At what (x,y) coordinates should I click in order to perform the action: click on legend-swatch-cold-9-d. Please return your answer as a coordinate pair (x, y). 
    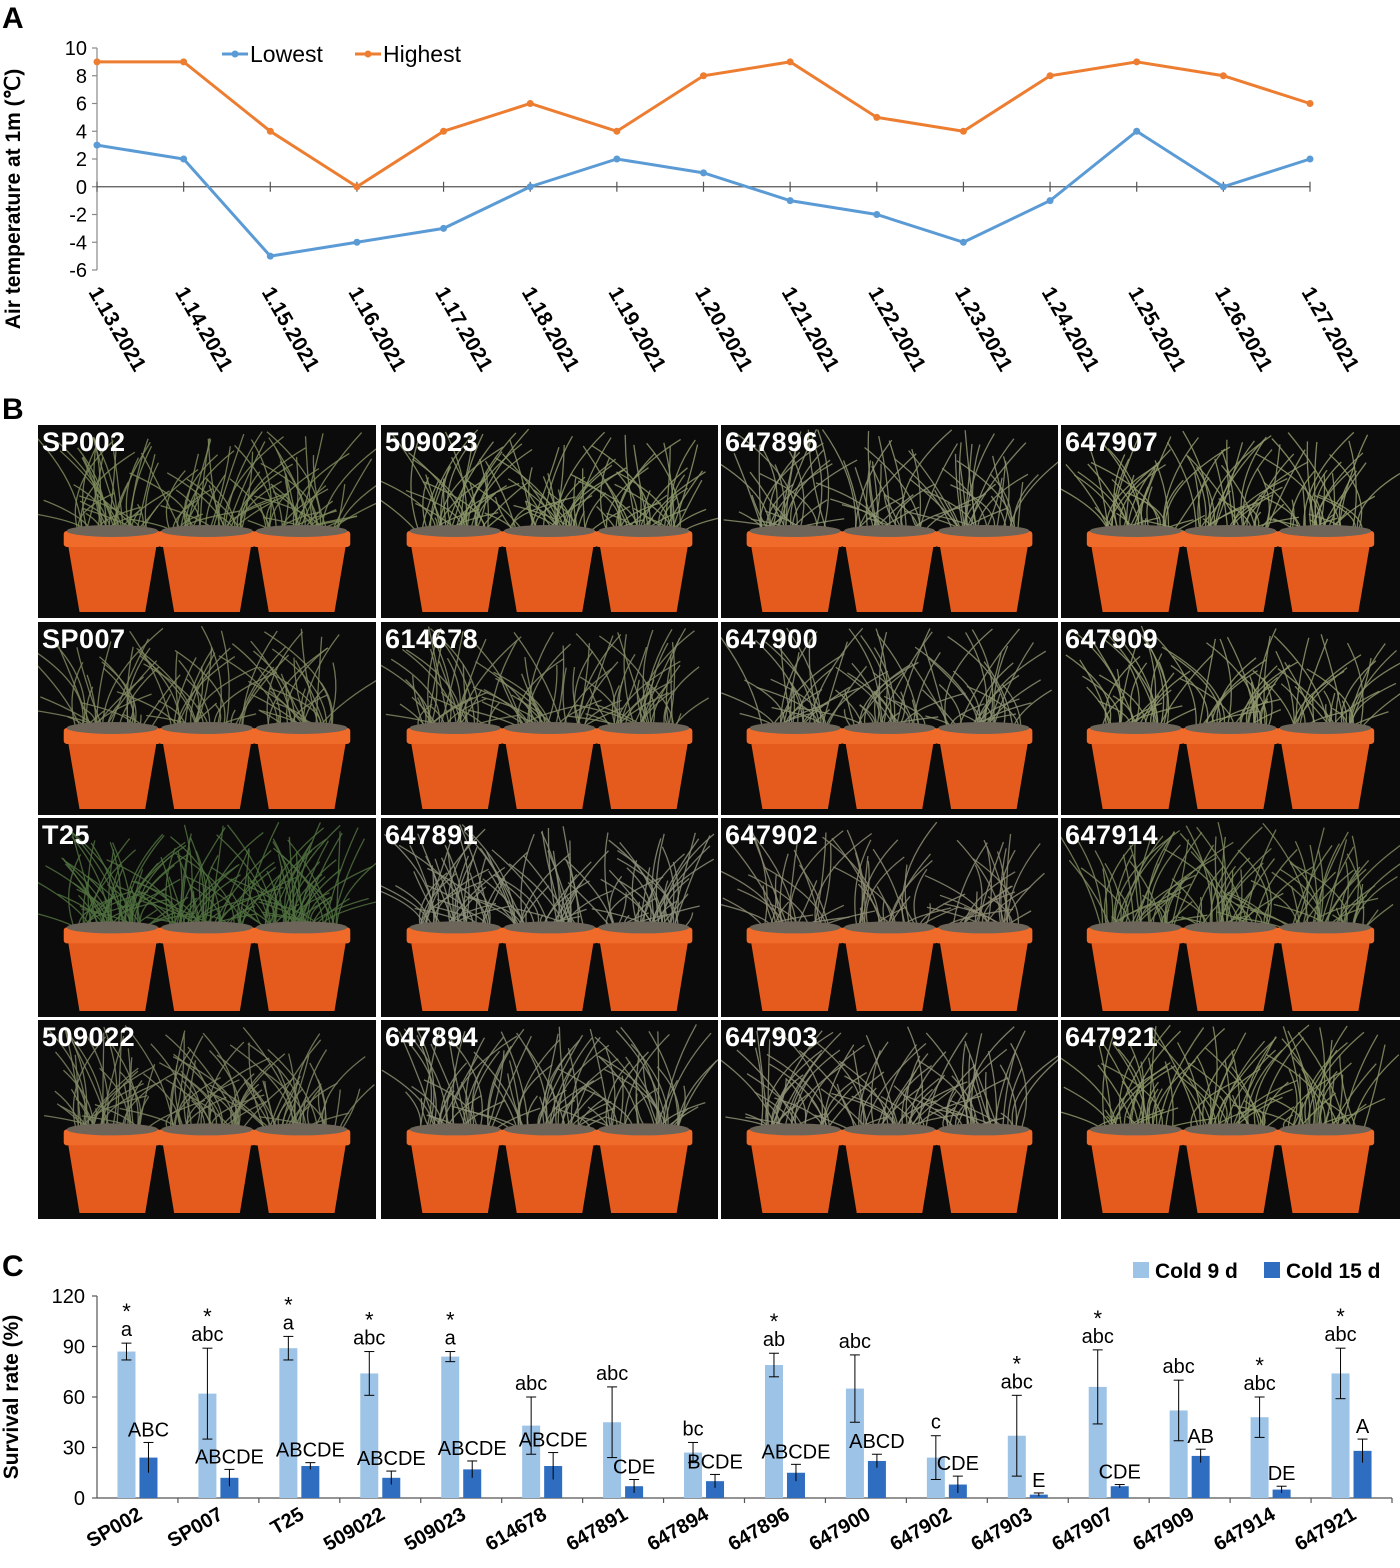
    Looking at the image, I should click on (1141, 1270).